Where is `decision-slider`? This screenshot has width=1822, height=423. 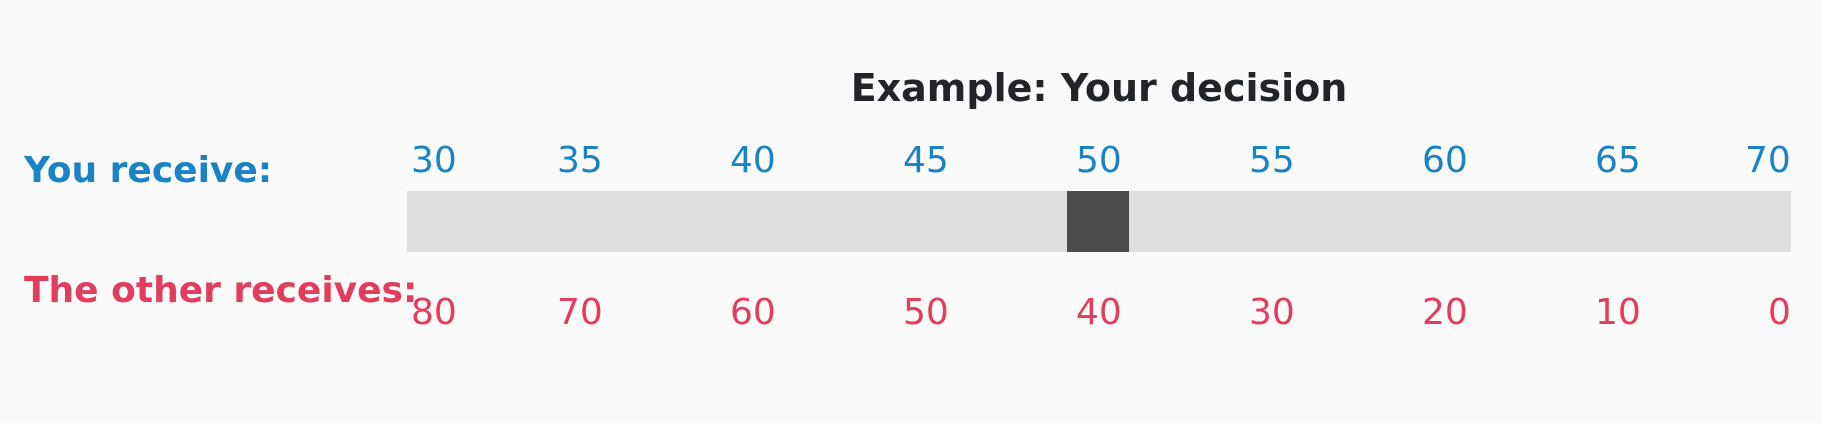 decision-slider is located at coordinates (1099, 221).